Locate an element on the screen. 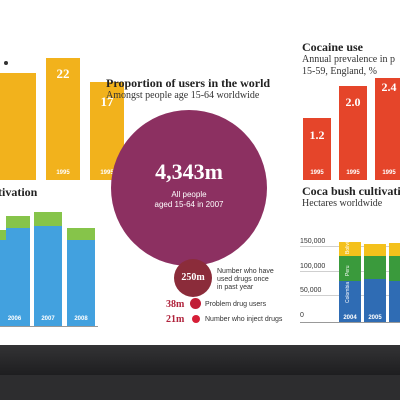  bar-value-label: 22 is located at coordinates (63, 73).